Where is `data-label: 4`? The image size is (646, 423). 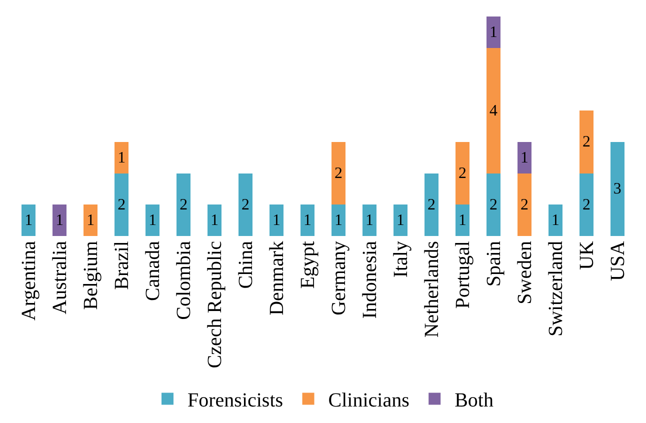
data-label: 4 is located at coordinates (493, 111).